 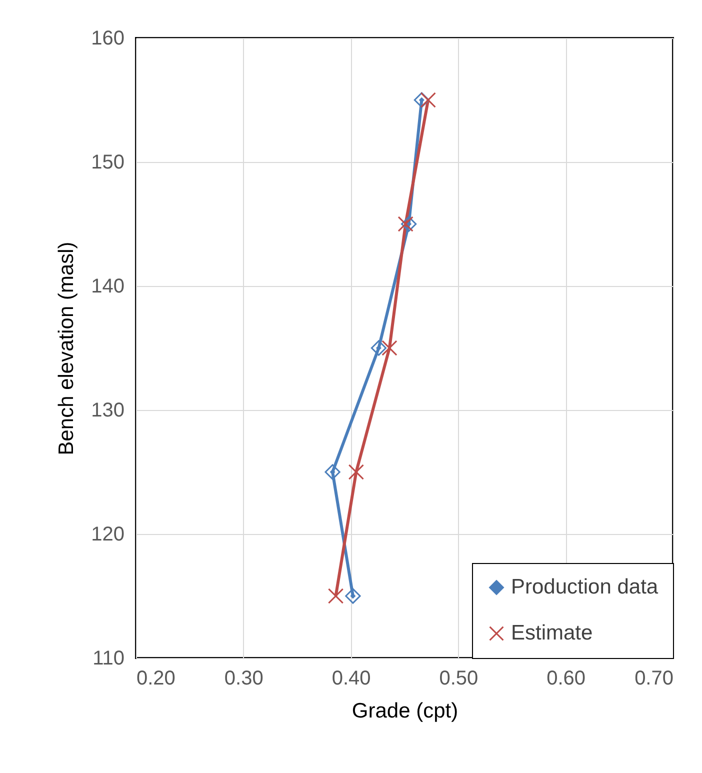 I want to click on x-tick-label: 0.60, so click(x=566, y=679).